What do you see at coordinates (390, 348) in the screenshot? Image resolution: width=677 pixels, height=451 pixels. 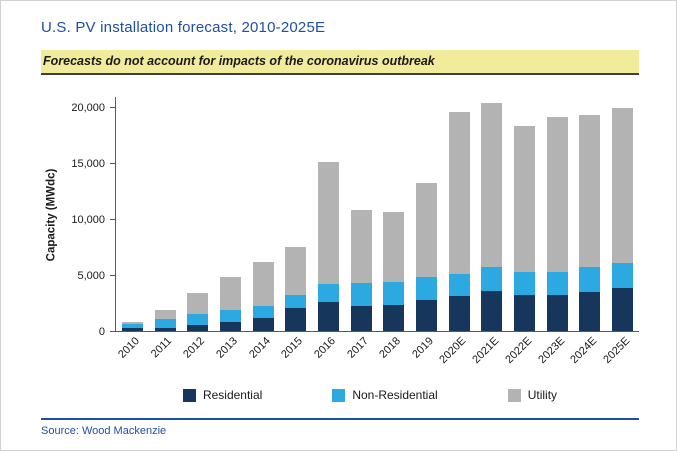 I see `x-tick-label: 2018` at bounding box center [390, 348].